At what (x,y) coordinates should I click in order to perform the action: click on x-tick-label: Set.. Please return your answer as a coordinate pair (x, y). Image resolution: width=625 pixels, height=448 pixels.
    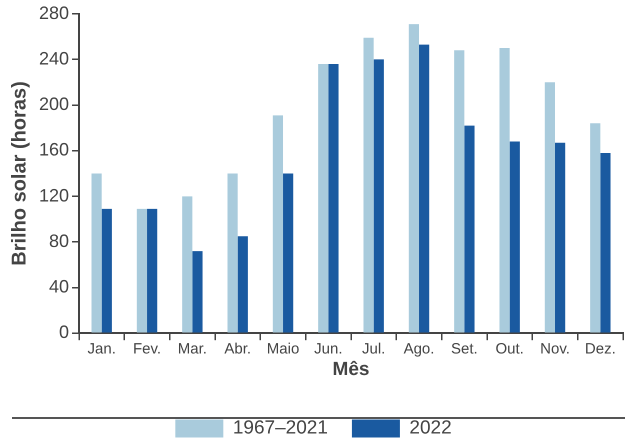
    Looking at the image, I should click on (464, 349).